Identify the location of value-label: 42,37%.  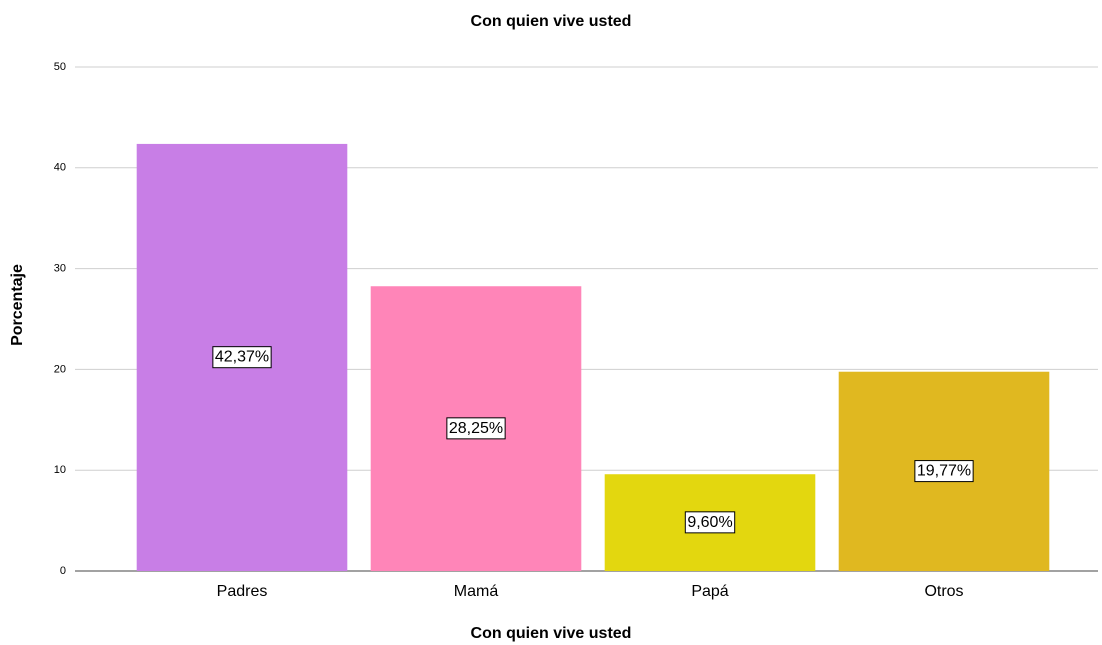
(242, 357).